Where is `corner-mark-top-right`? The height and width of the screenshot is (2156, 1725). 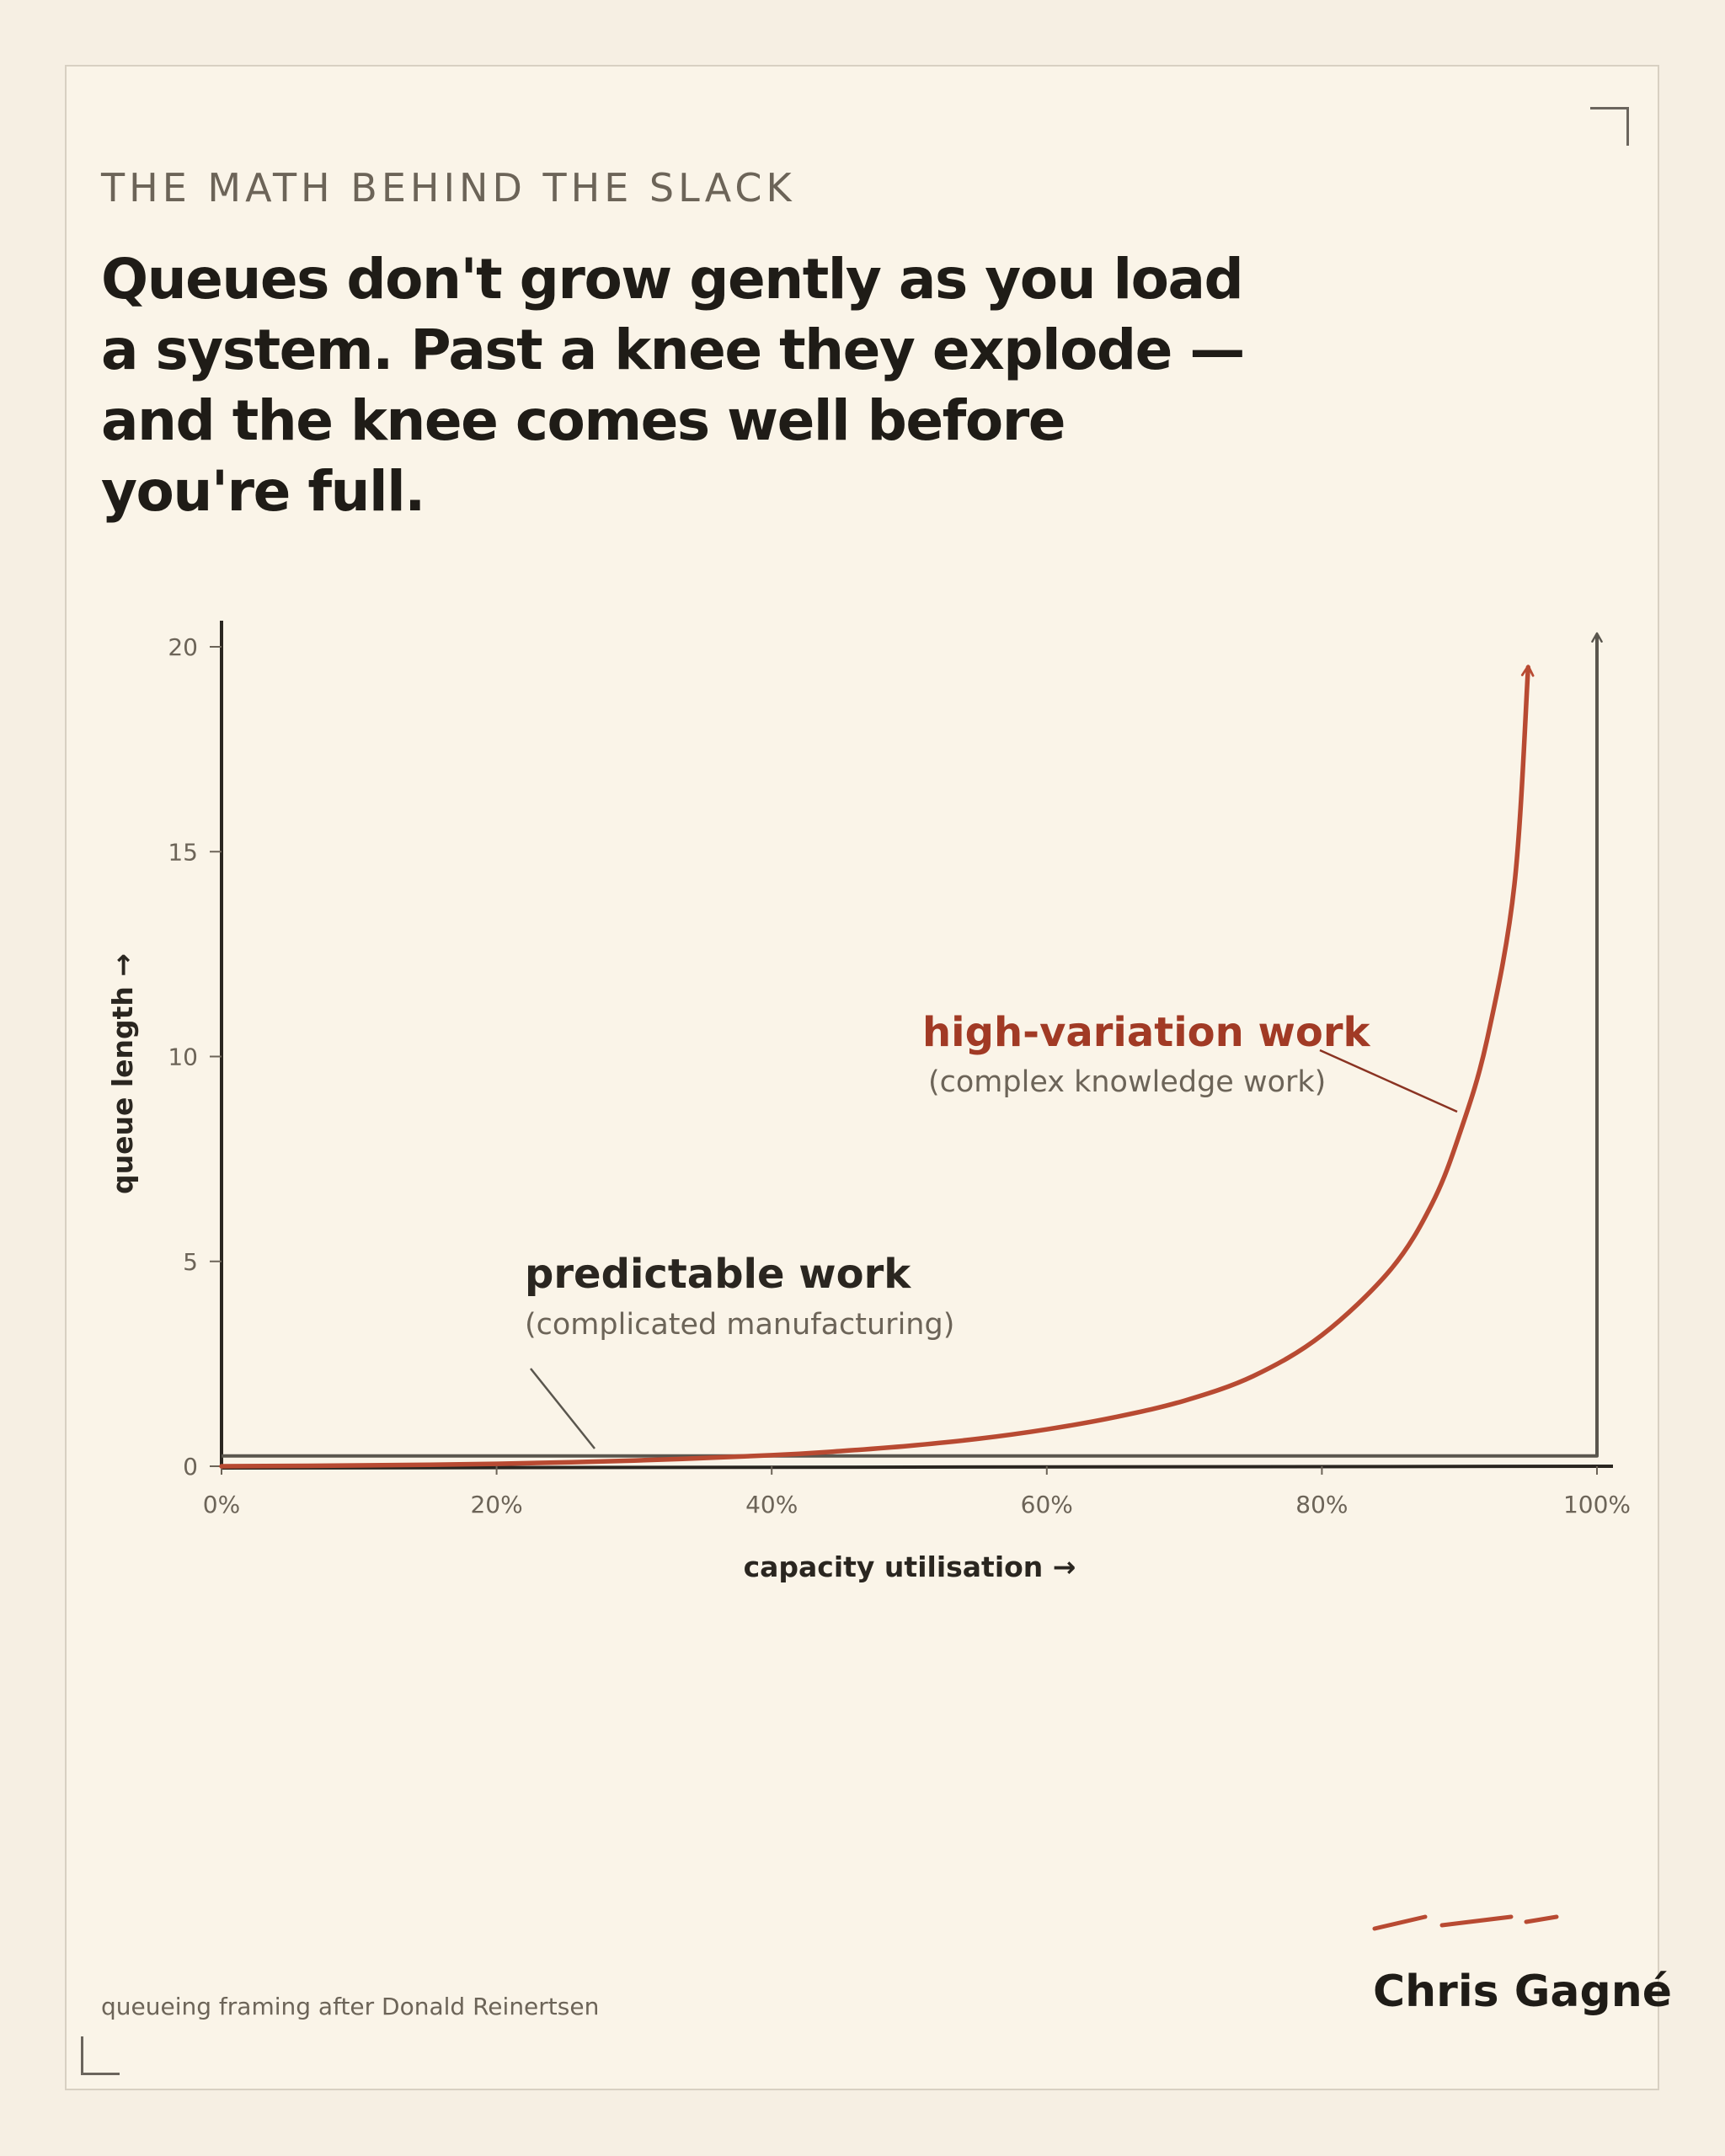 corner-mark-top-right is located at coordinates (1609, 126).